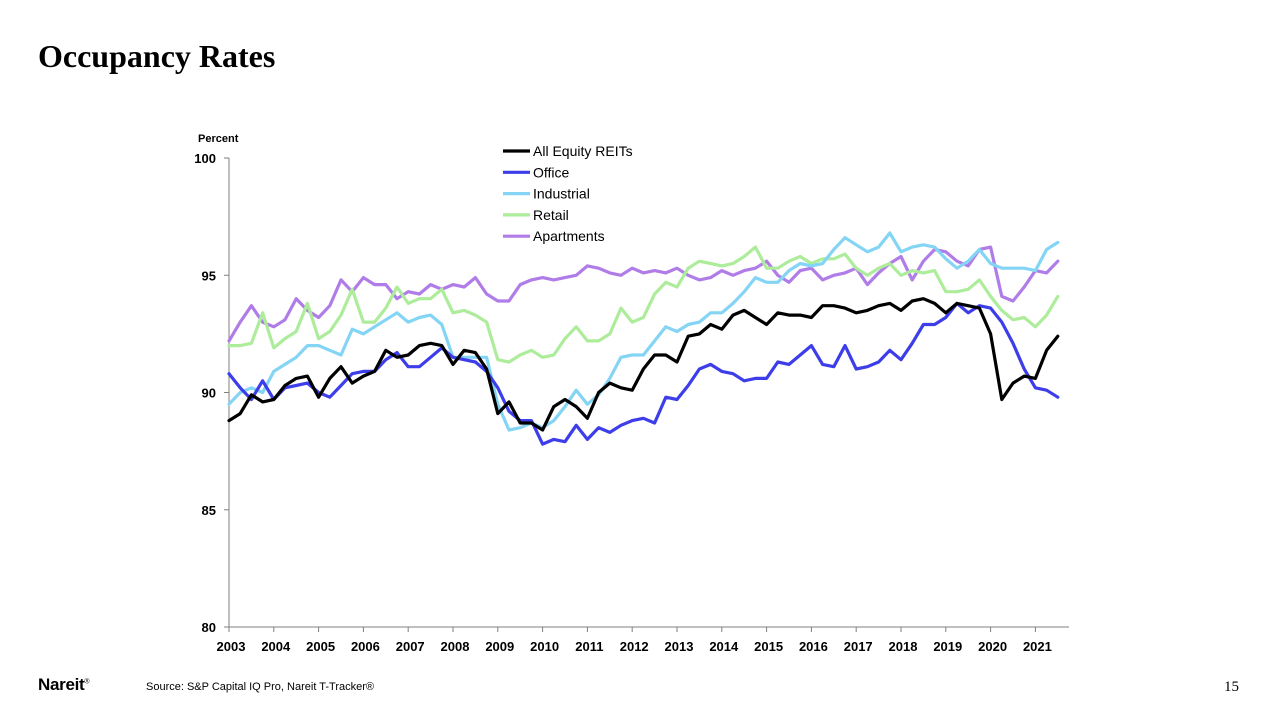 The width and height of the screenshot is (1280, 720). Describe the element at coordinates (679, 646) in the screenshot. I see `x-tick-label: 2013` at that location.